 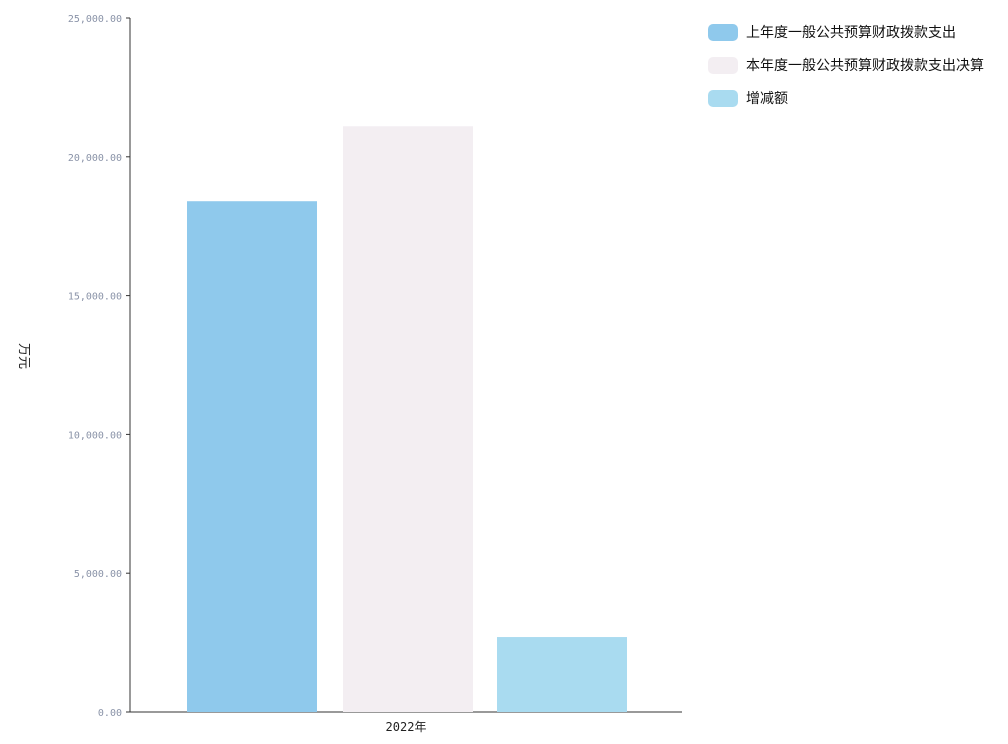 What do you see at coordinates (767, 99) in the screenshot?
I see `legend-label: 增减额` at bounding box center [767, 99].